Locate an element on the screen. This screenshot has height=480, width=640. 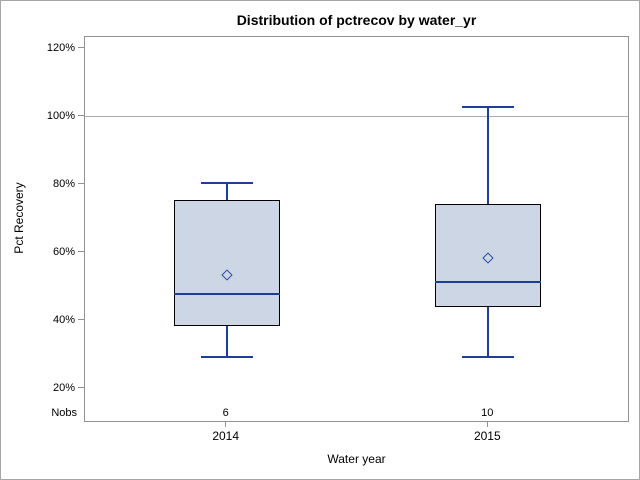
y-tick-label: 60% is located at coordinates (63, 251).